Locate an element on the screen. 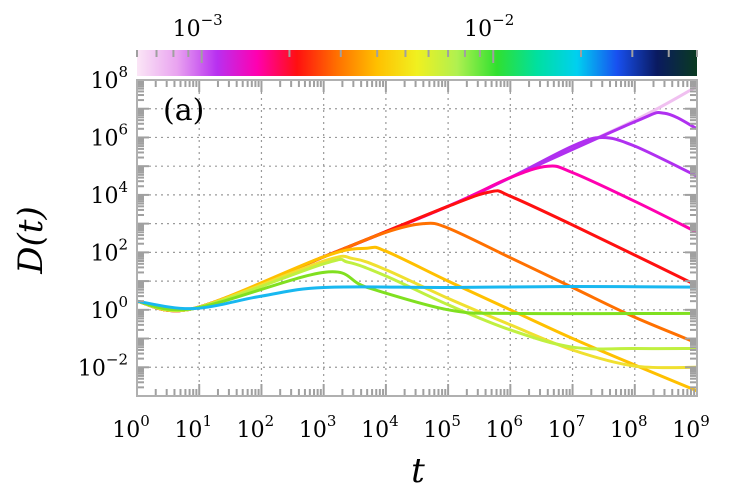 The image size is (747, 498). y-tick-label: 10⁻² is located at coordinates (103, 365).